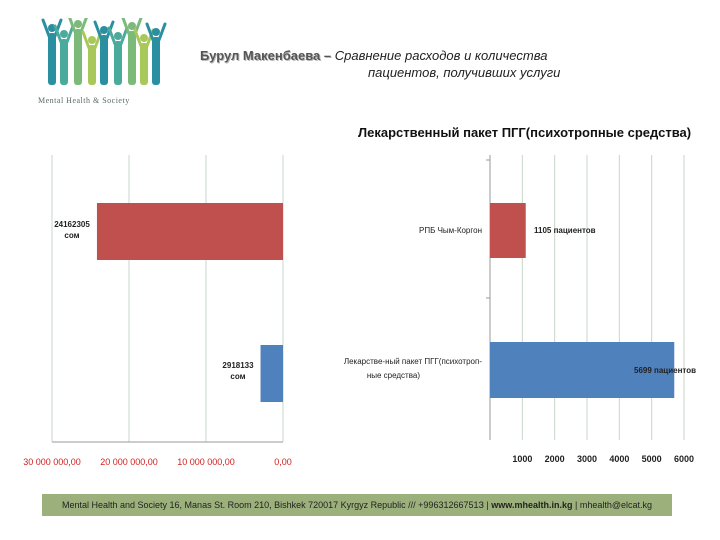 This screenshot has height=540, width=720. What do you see at coordinates (613, 505) in the screenshot?
I see `footer-email: | mhealth@elcat.kg` at bounding box center [613, 505].